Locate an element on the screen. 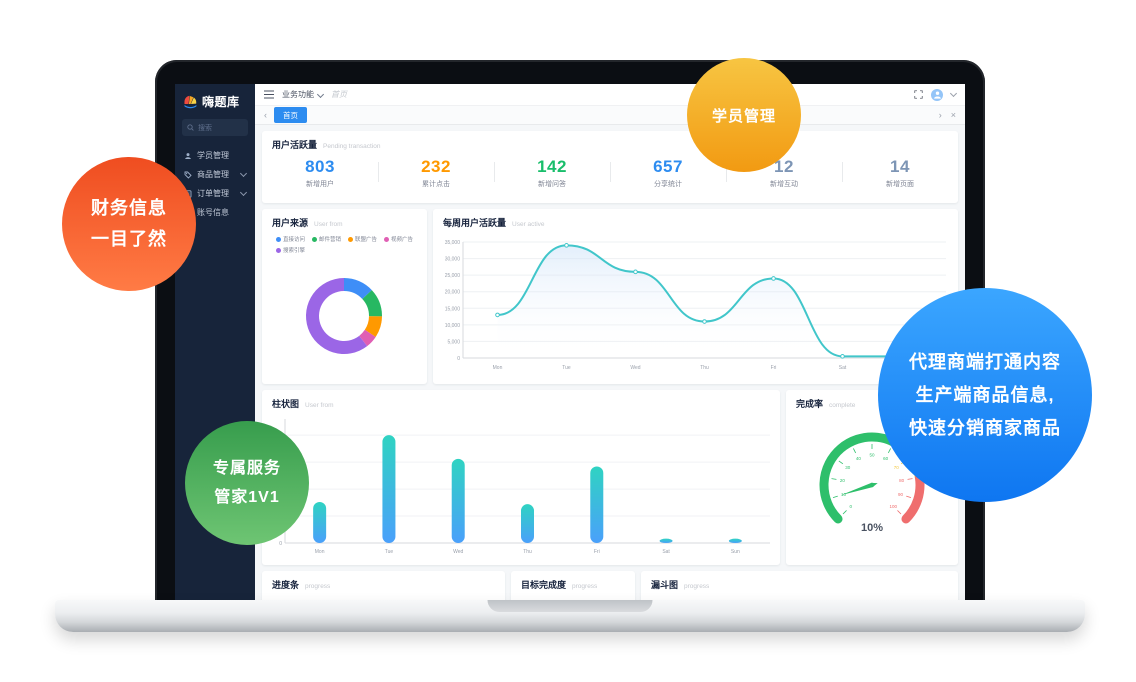 Image resolution: width=1136 pixels, height=682 pixels. user-source-donut-chart is located at coordinates (344, 317).